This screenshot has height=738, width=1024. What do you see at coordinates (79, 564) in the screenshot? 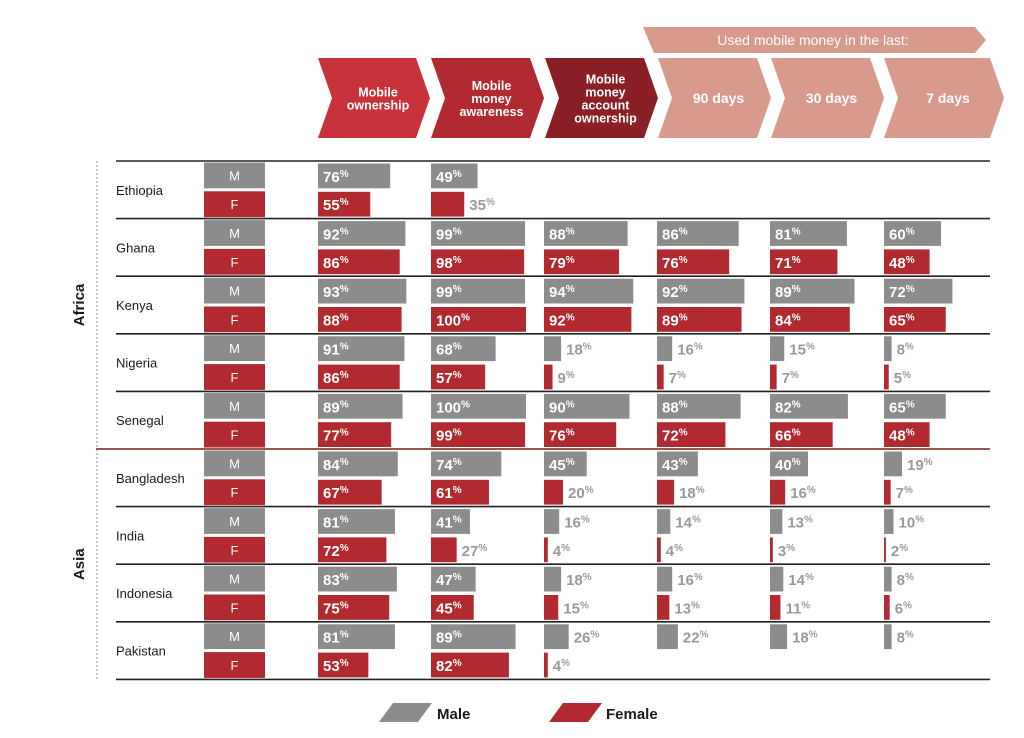
I see `region-label: Asia` at bounding box center [79, 564].